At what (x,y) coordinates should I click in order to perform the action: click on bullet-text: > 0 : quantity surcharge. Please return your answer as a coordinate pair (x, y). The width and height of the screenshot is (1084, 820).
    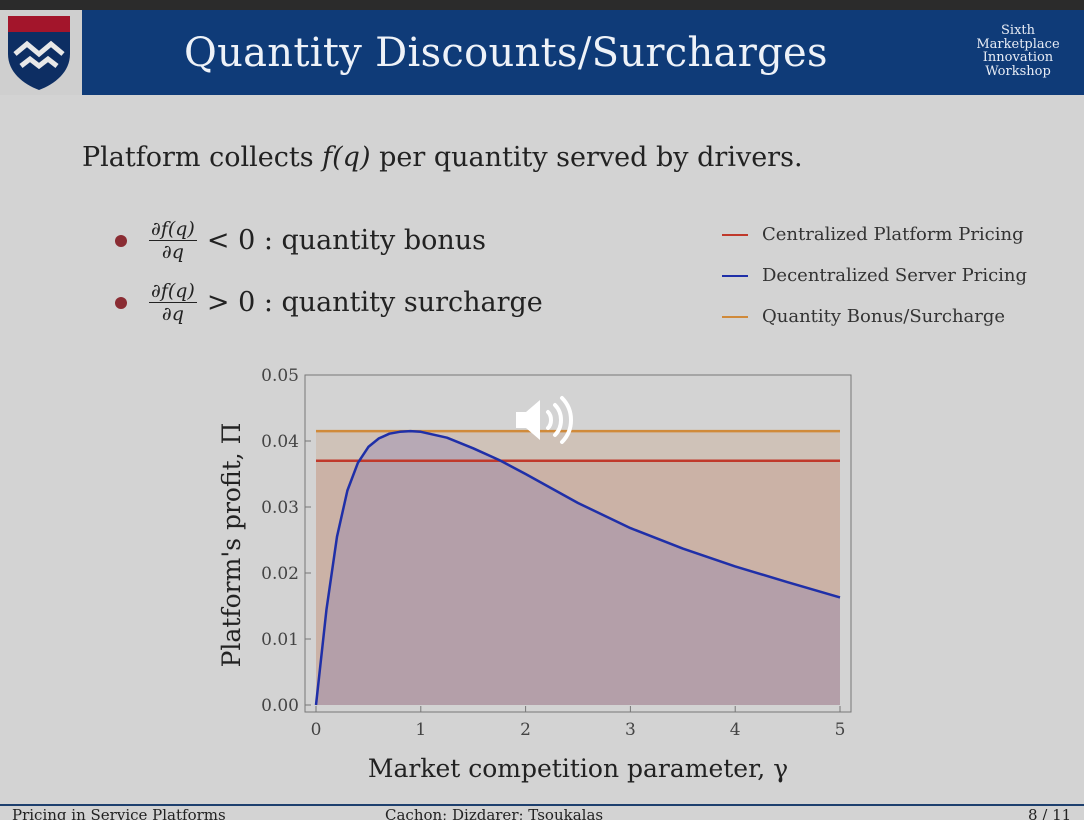
    Looking at the image, I should click on (374, 302).